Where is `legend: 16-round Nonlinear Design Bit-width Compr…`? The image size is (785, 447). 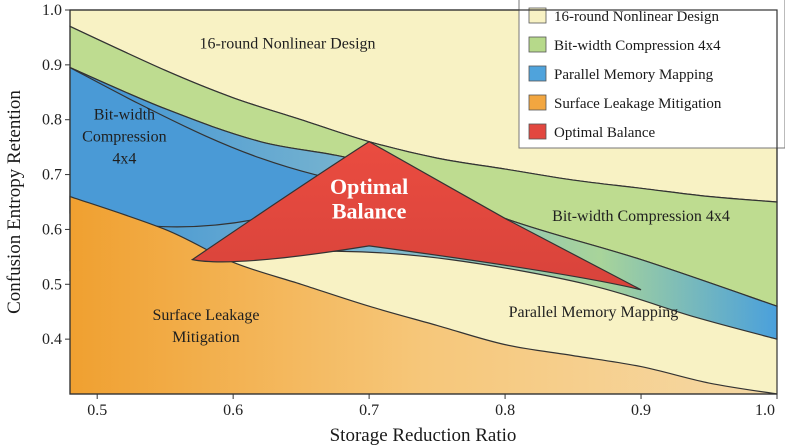 legend: 16-round Nonlinear Design Bit-width Compr… is located at coordinates (651, 74).